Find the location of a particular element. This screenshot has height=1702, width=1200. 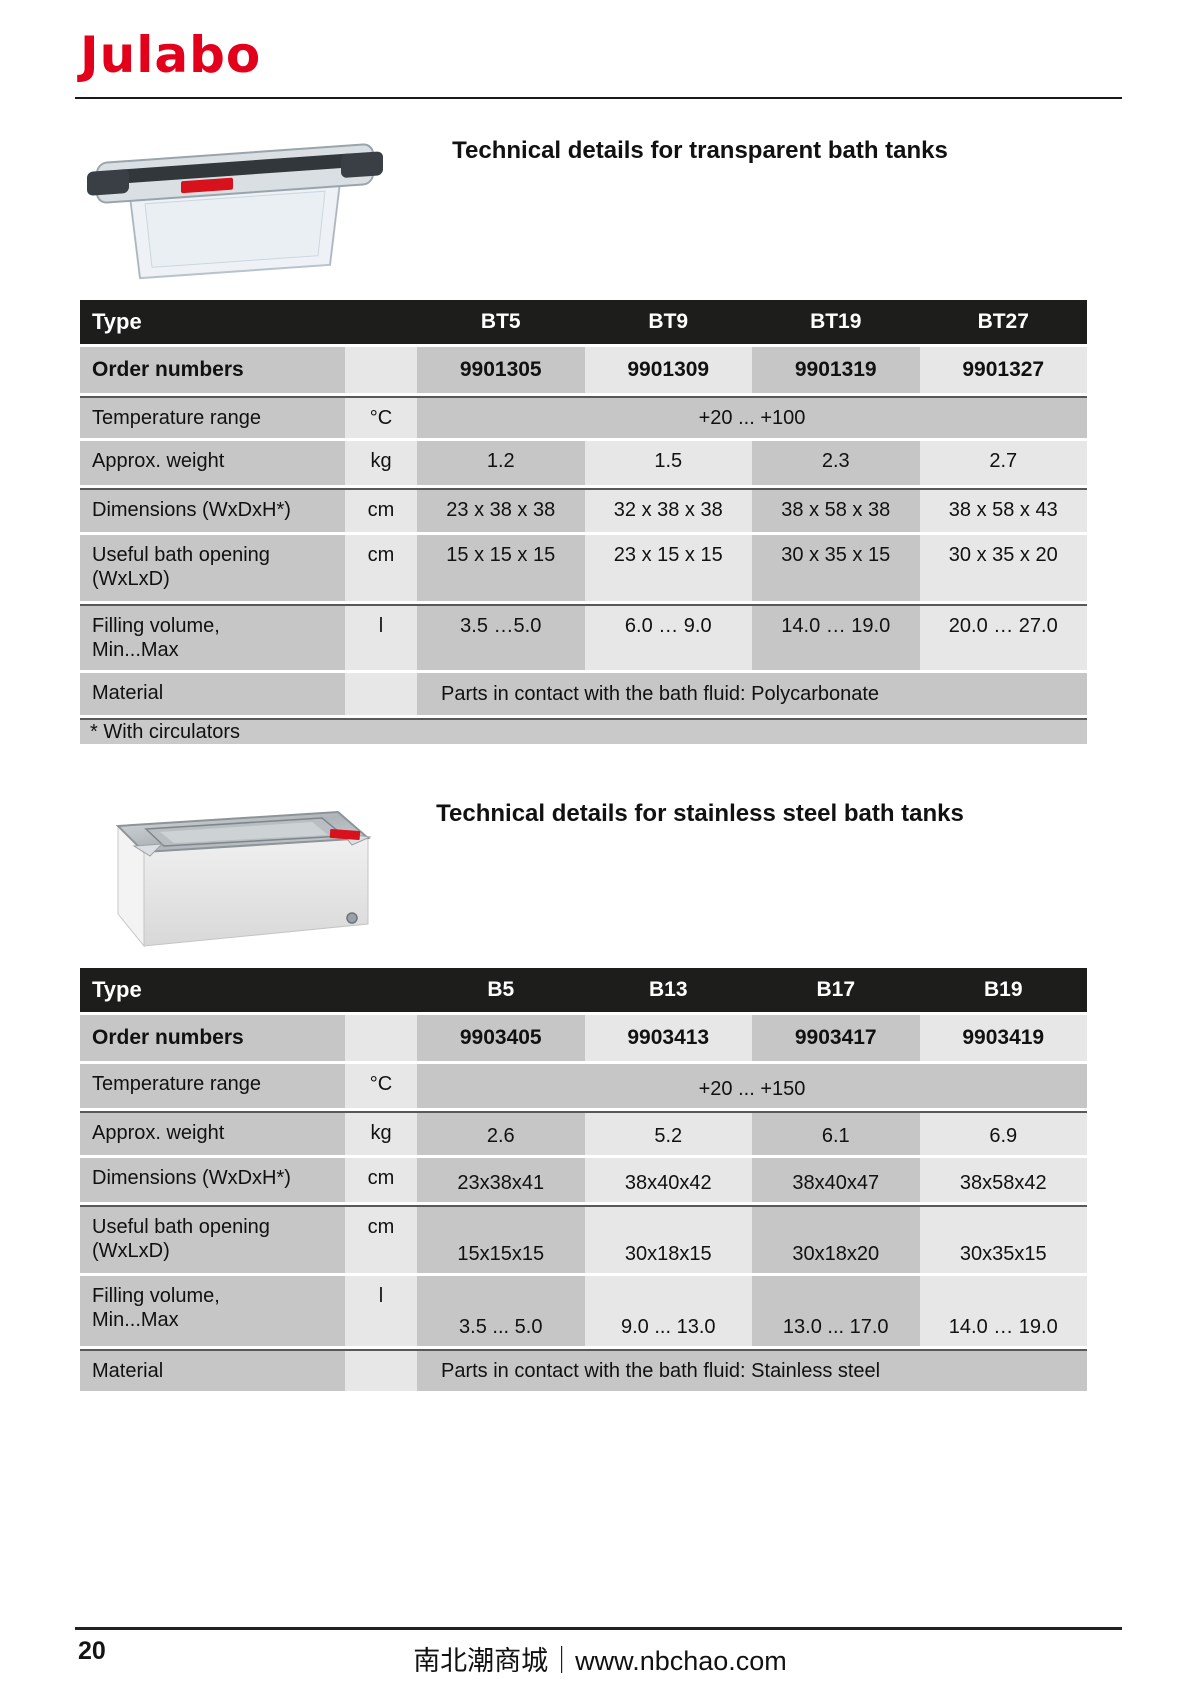

order-number: 9903413 is located at coordinates (668, 1038).